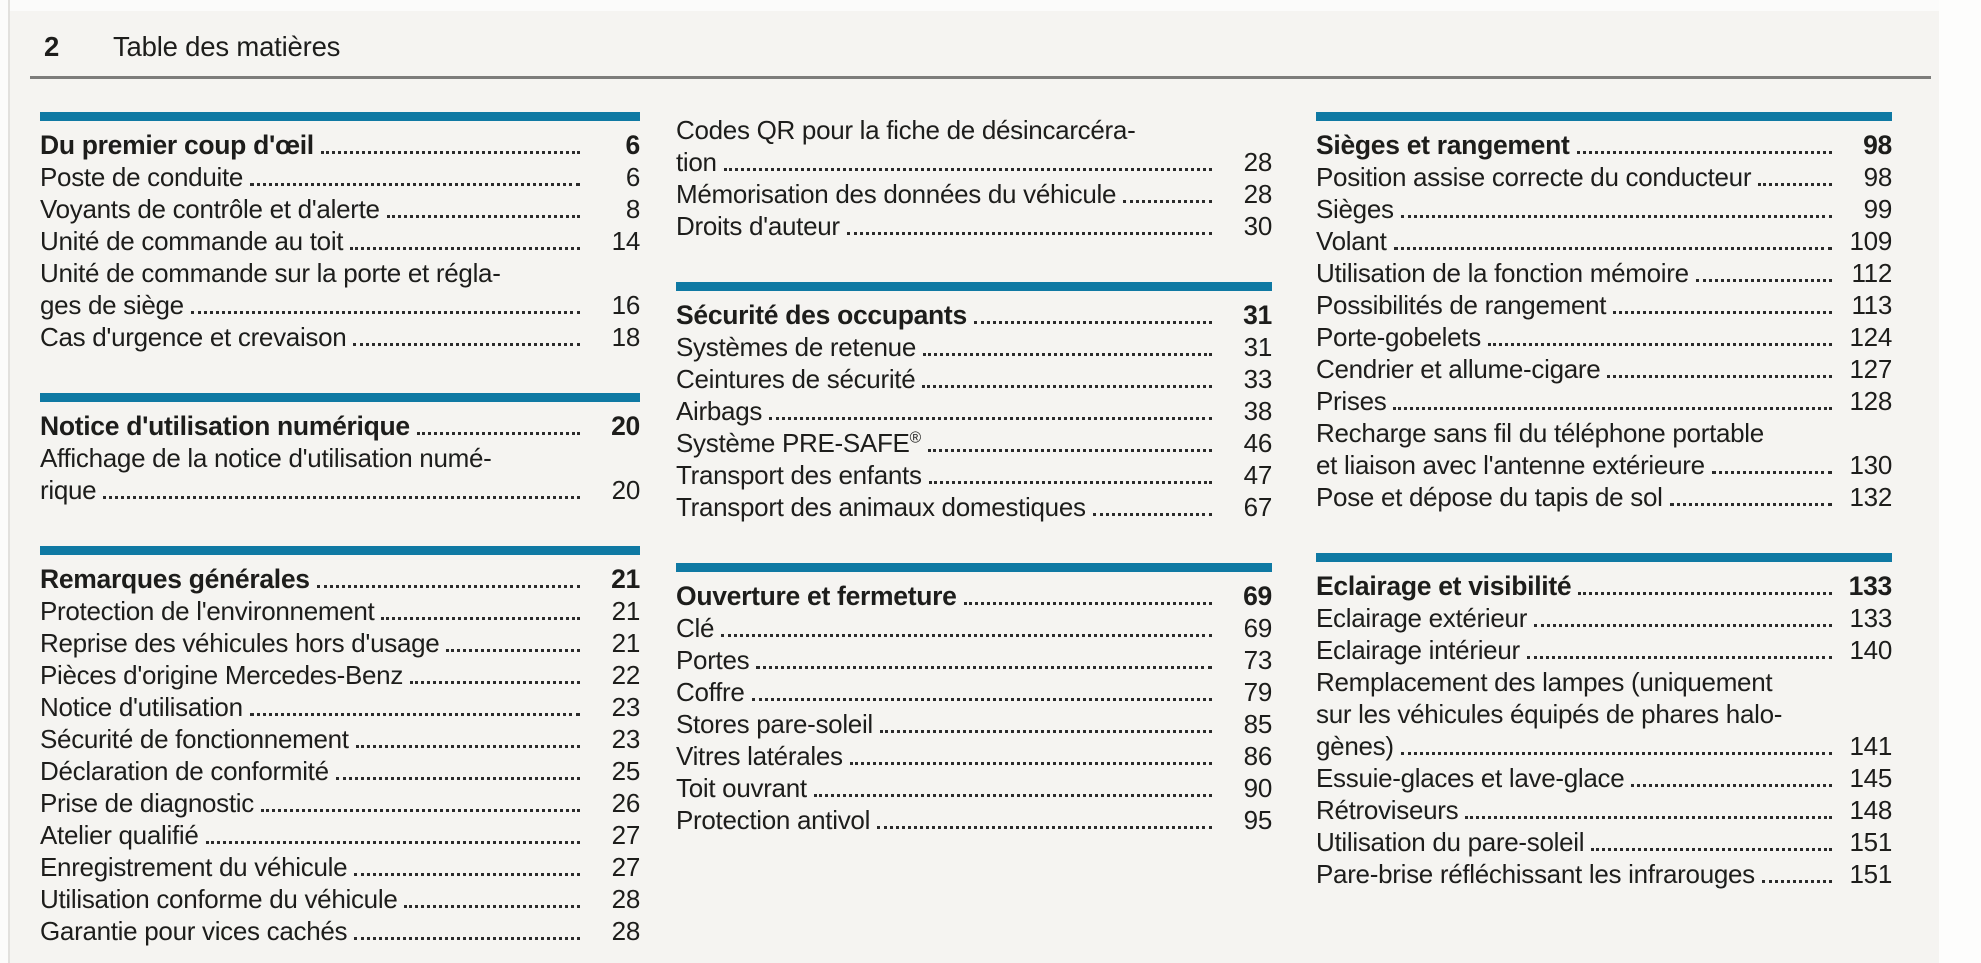 Image resolution: width=1981 pixels, height=963 pixels. Describe the element at coordinates (340, 803) in the screenshot. I see `toc-entry-row: Prise de diagnostic 26` at that location.